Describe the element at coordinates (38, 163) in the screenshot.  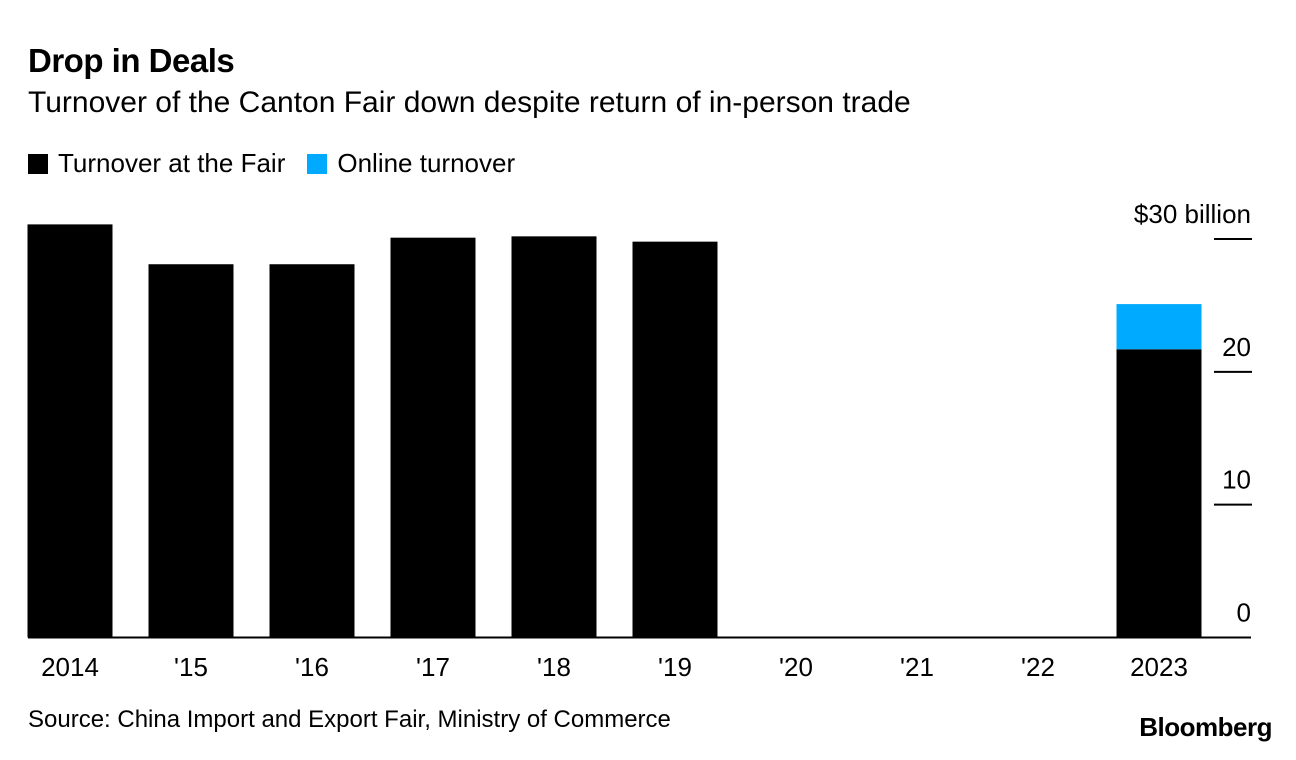
I see `legend-swatch-fair` at that location.